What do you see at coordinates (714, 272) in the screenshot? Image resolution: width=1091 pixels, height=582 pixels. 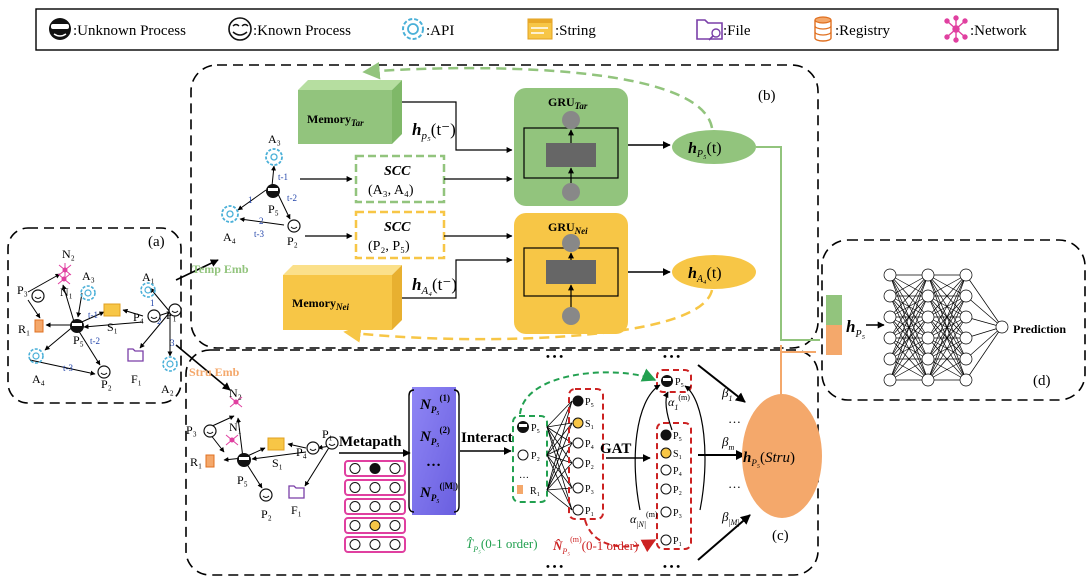 I see `h-a4-t-ellipse` at bounding box center [714, 272].